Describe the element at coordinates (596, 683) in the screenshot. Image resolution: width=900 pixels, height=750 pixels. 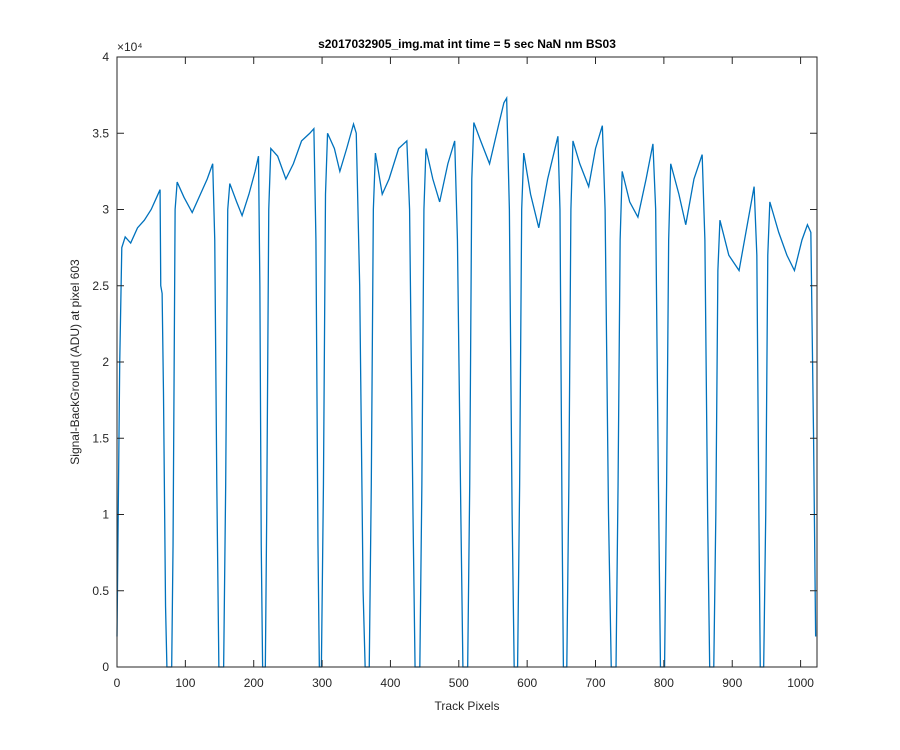
I see `x-tick-label: 700` at that location.